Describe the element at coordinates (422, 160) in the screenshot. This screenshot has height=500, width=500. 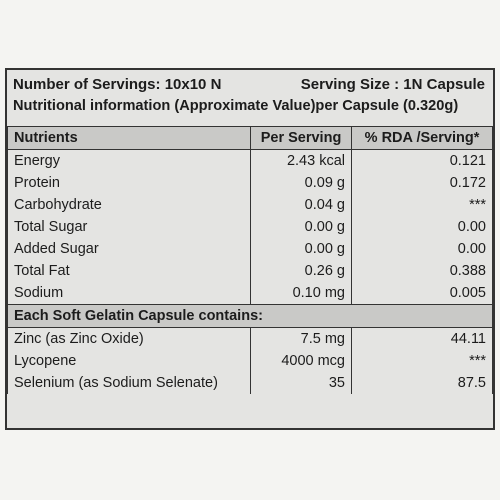
I see `cell: 0.121` at that location.